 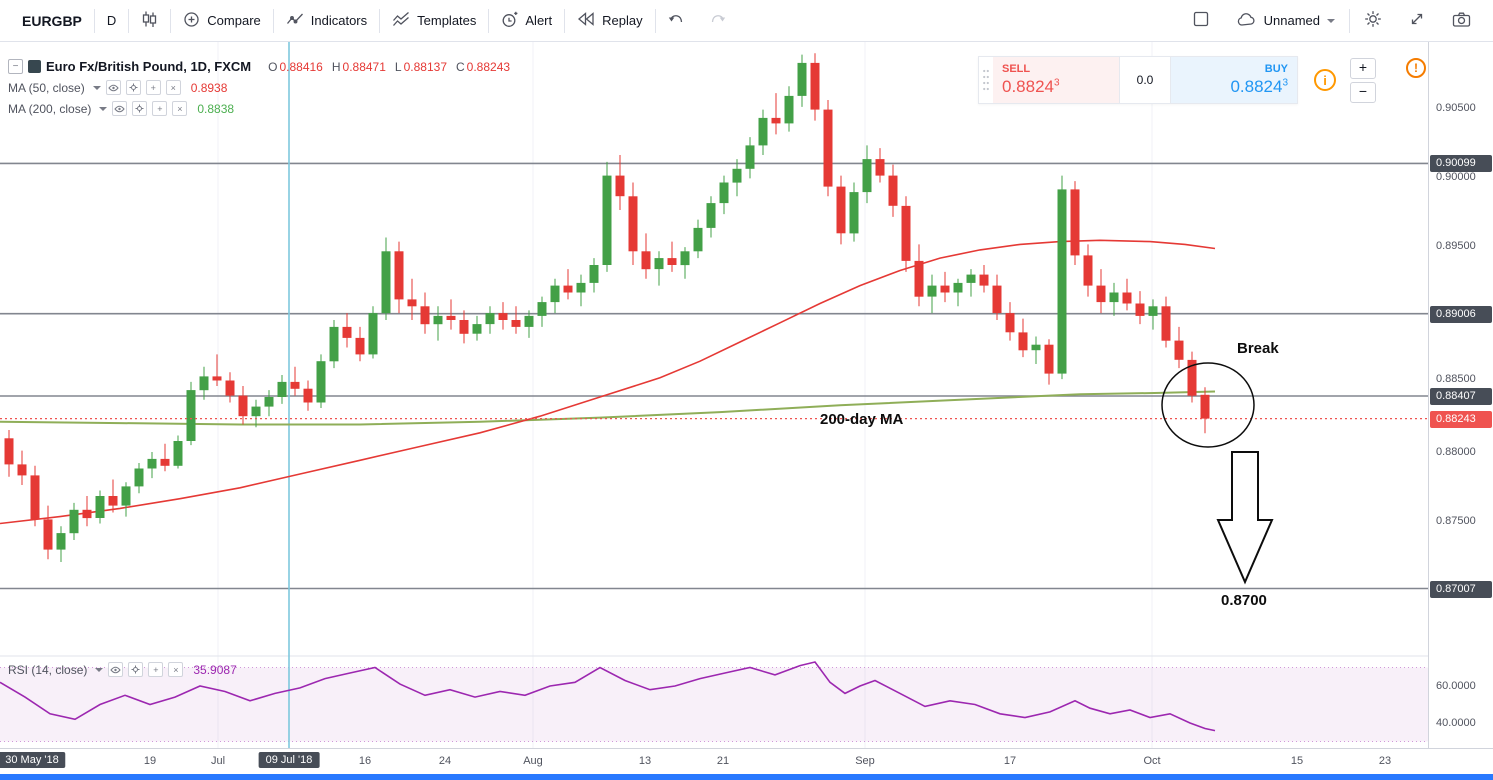 I want to click on drag-handle-icon, so click(x=986, y=80).